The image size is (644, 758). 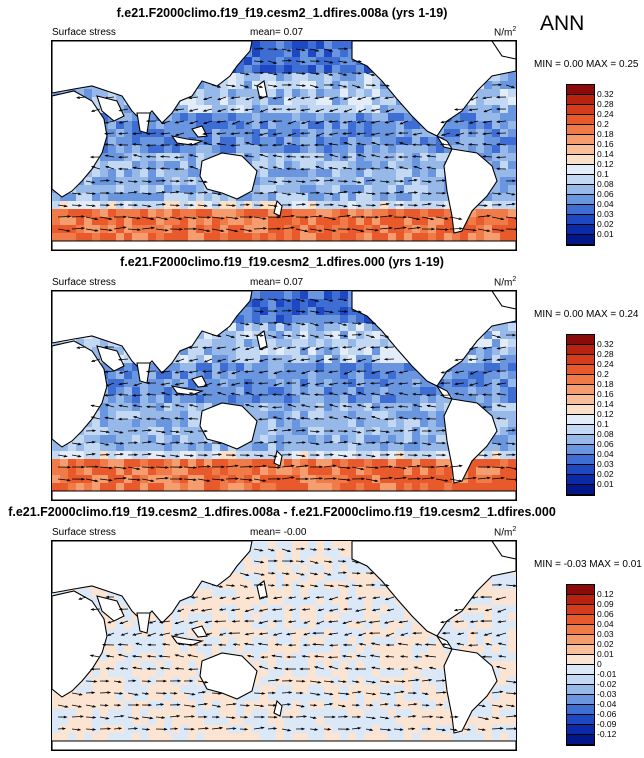 I want to click on colorbar-tick-label: 0.09, so click(x=605, y=604).